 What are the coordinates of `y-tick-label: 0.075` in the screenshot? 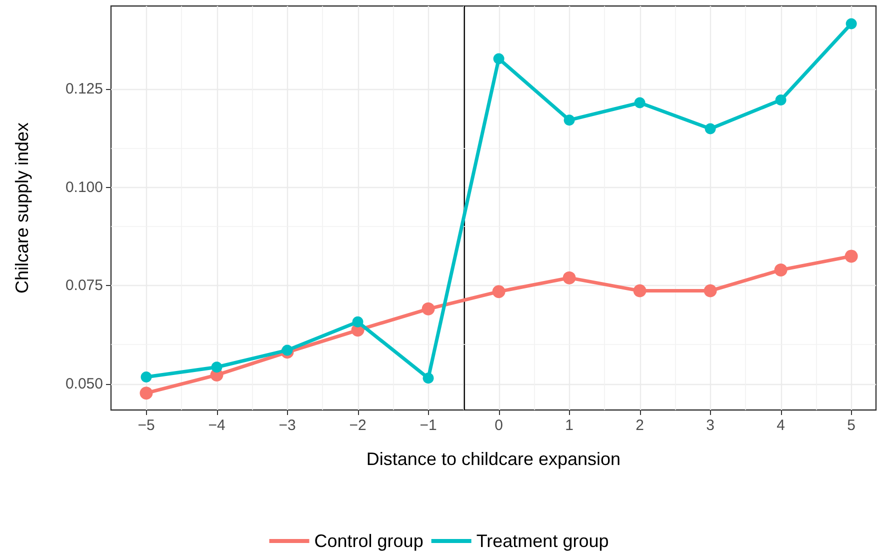 It's located at (84, 285).